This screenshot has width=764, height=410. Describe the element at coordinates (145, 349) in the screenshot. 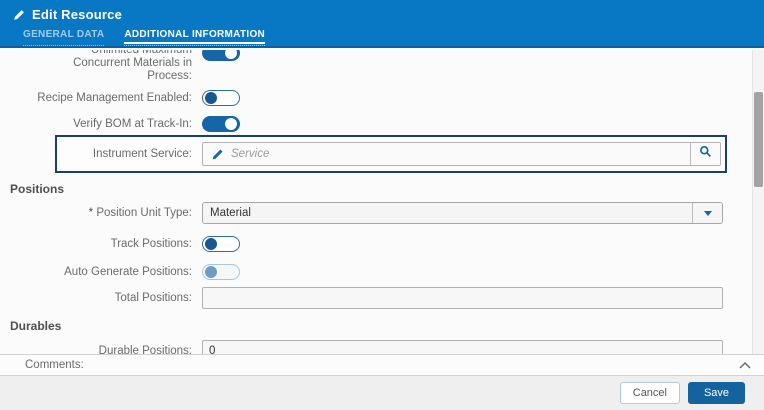

I see `durable-positions-label: Durable Positions:` at that location.